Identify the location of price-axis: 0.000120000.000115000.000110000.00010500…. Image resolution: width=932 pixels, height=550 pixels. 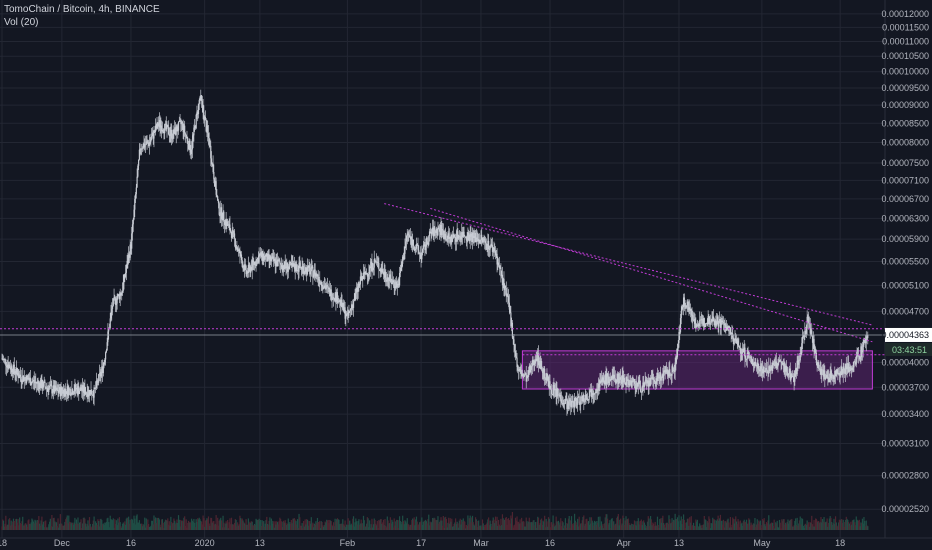
(905, 261).